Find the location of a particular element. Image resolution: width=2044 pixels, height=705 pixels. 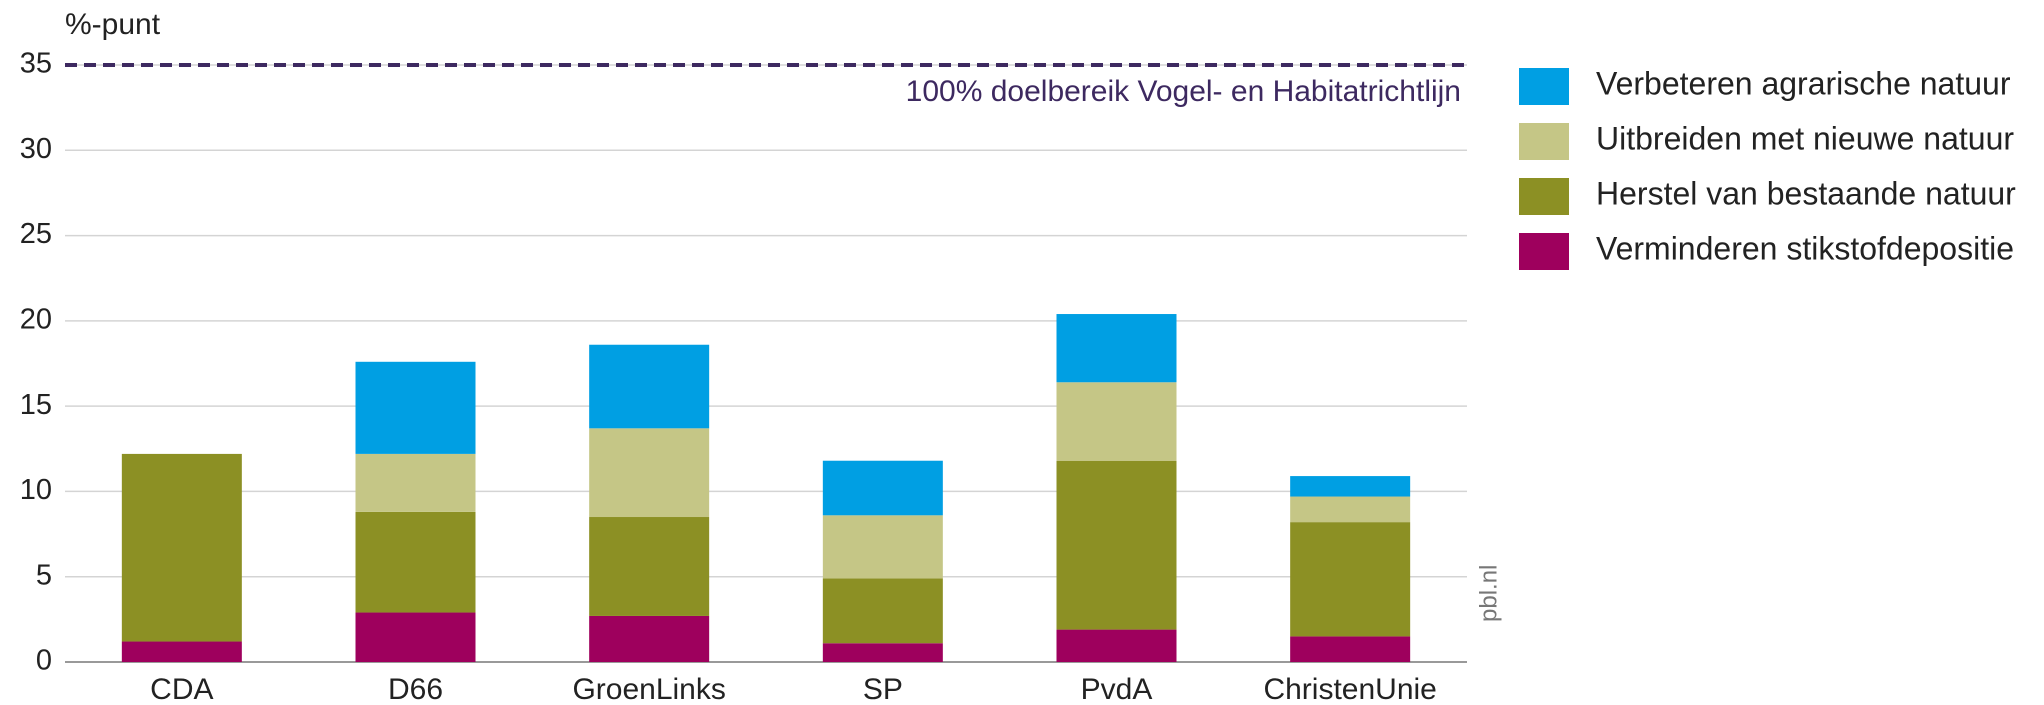

x-tick-label: GroenLinks is located at coordinates (648, 689).